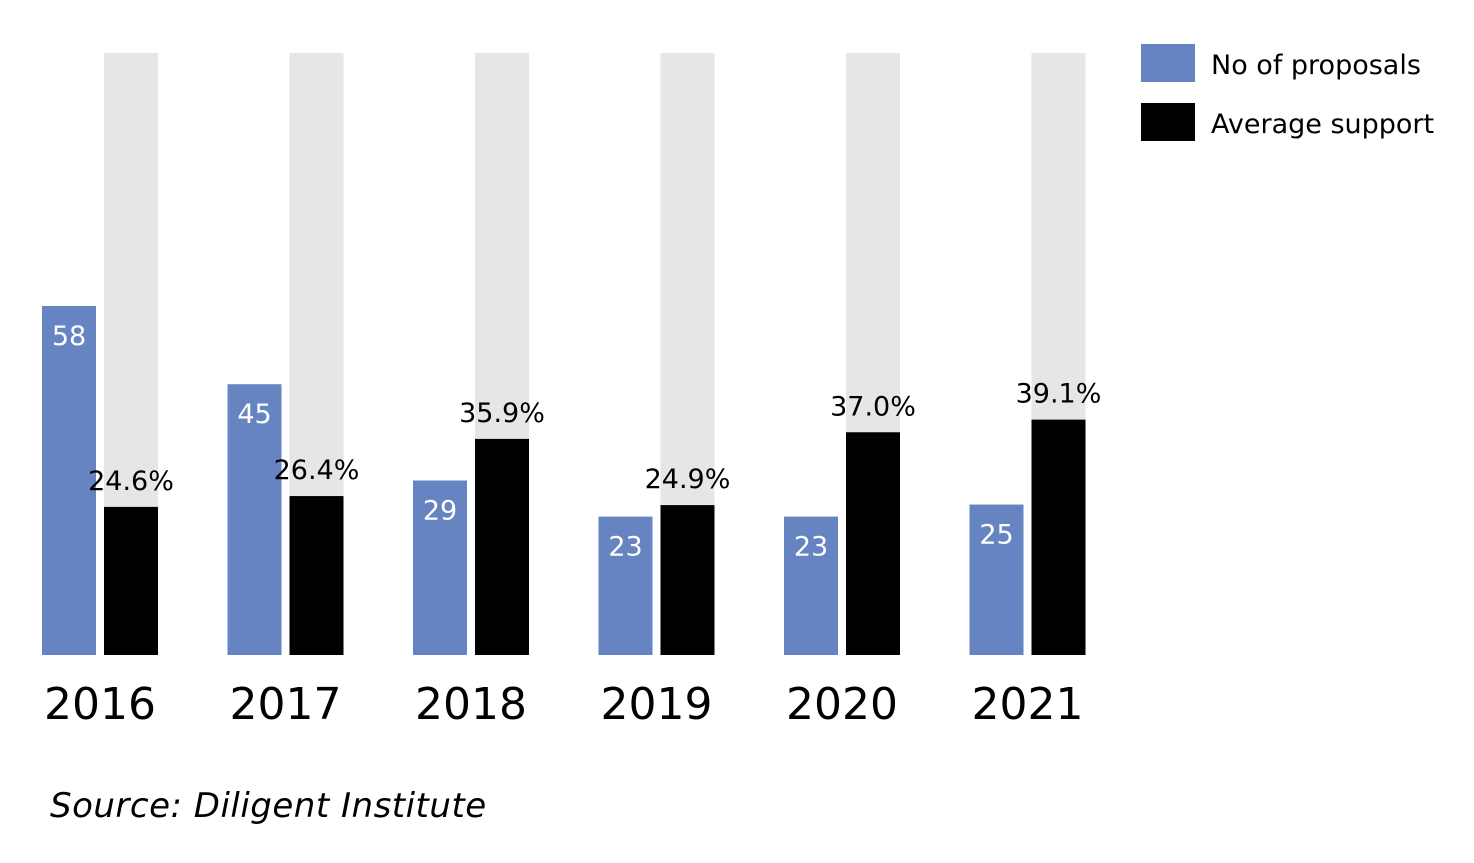  I want to click on proposals-bar-2019, so click(625, 585).